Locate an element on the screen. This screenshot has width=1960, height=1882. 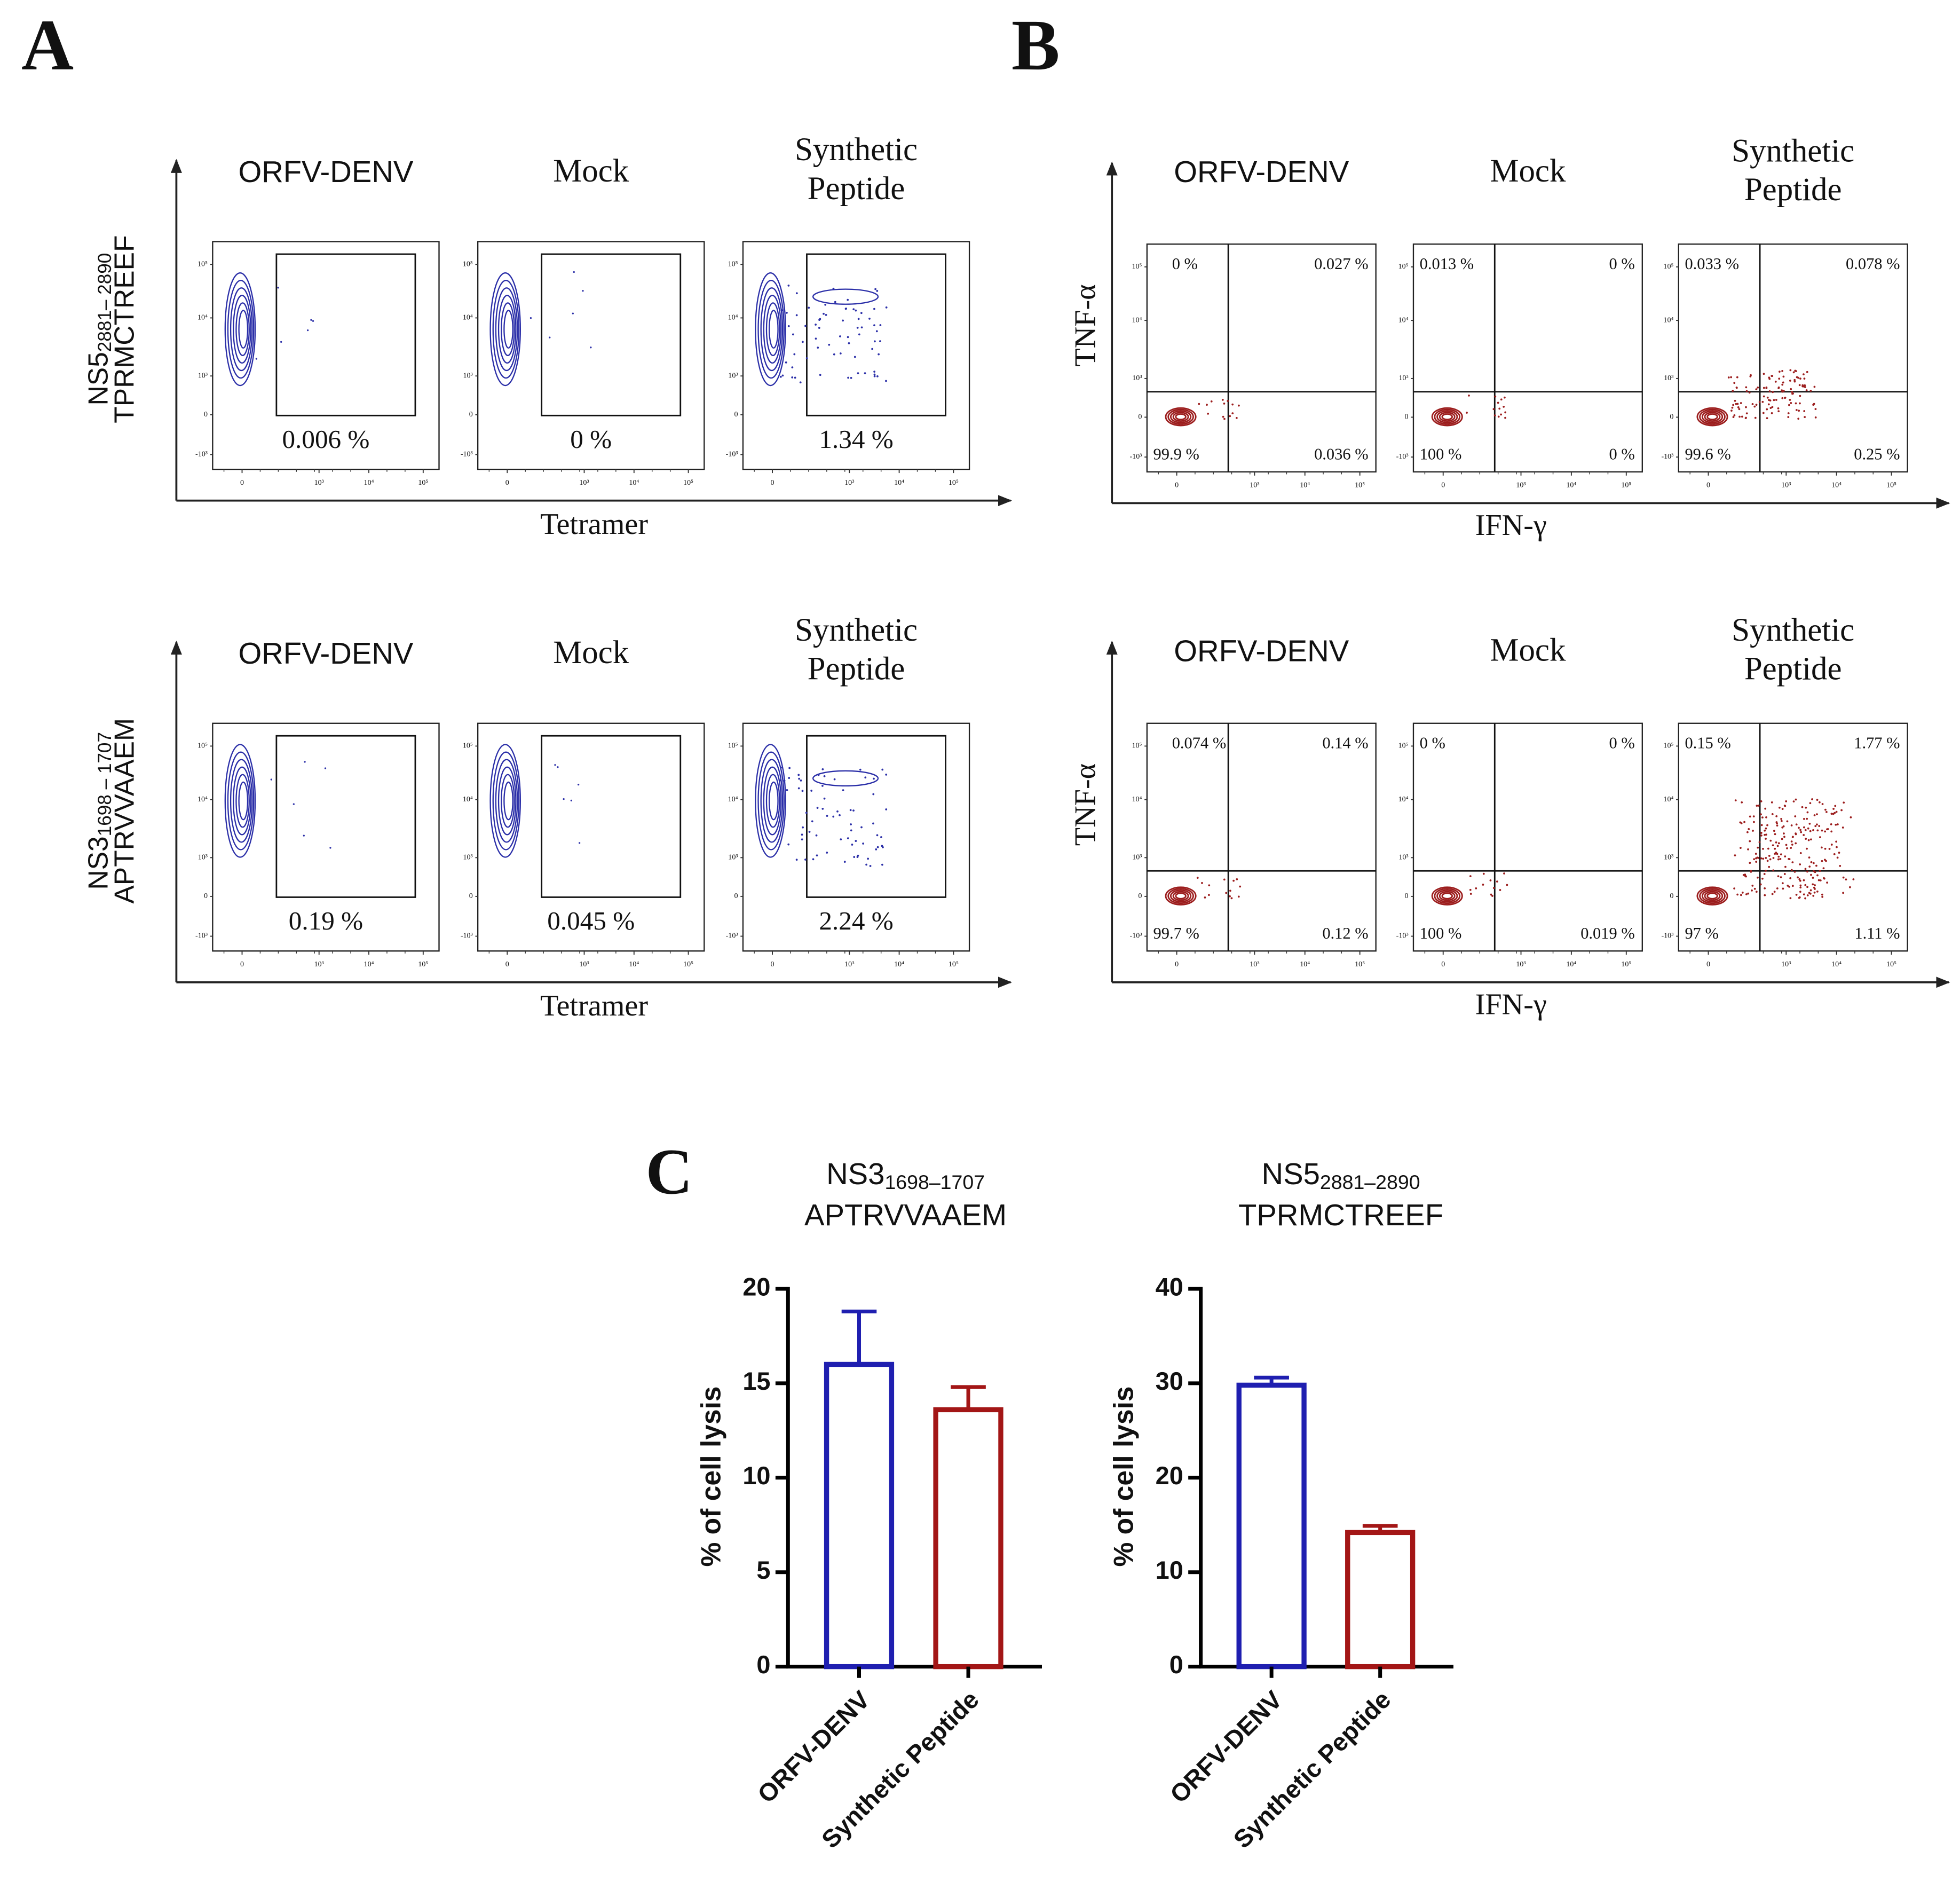
y-axis-label: TNF-α is located at coordinates (1085, 325).